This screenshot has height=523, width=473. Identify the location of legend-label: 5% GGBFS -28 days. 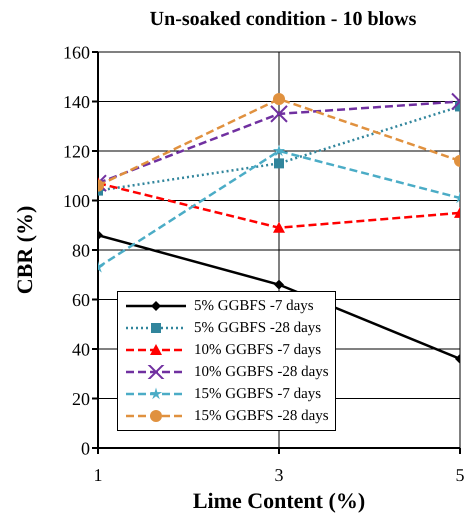
(258, 328).